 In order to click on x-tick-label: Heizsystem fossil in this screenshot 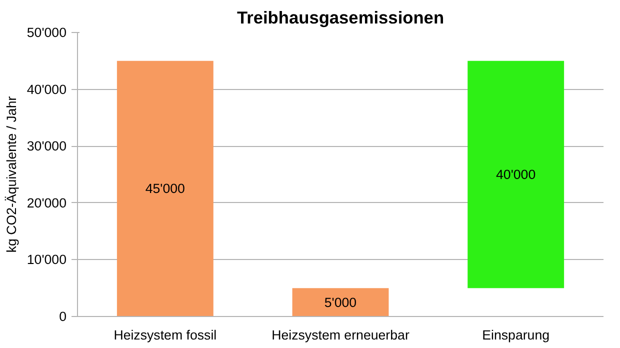, I will do `click(165, 335)`.